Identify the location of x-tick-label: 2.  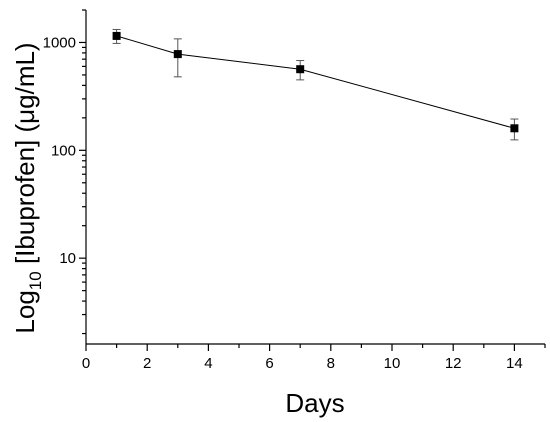
(147, 363).